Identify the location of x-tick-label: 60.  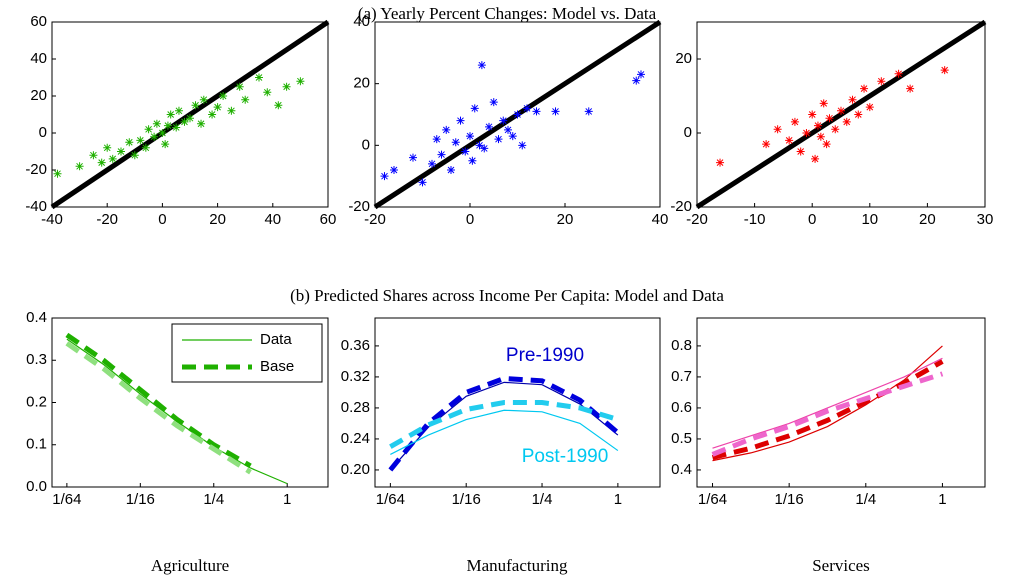
(328, 219).